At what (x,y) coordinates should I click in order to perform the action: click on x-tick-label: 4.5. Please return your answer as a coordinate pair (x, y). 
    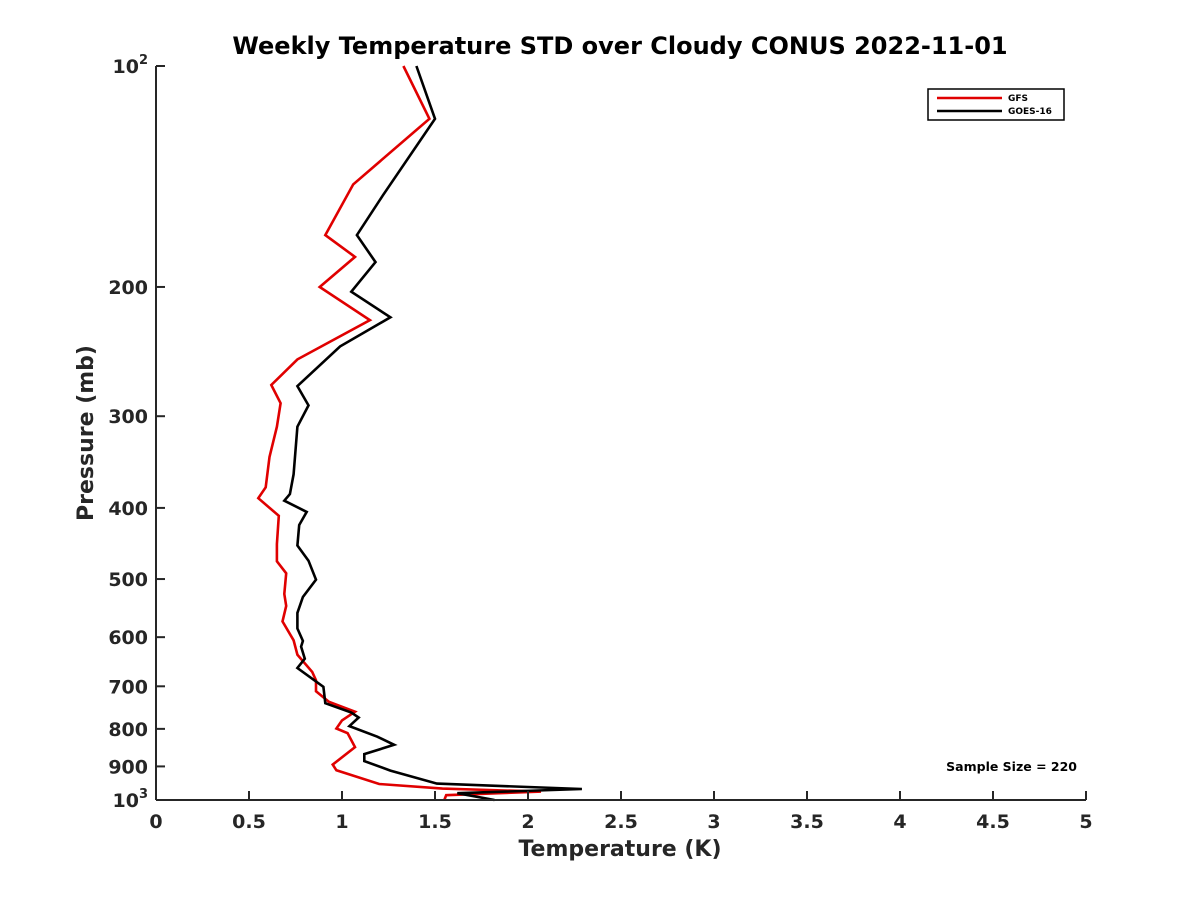
    Looking at the image, I should click on (993, 822).